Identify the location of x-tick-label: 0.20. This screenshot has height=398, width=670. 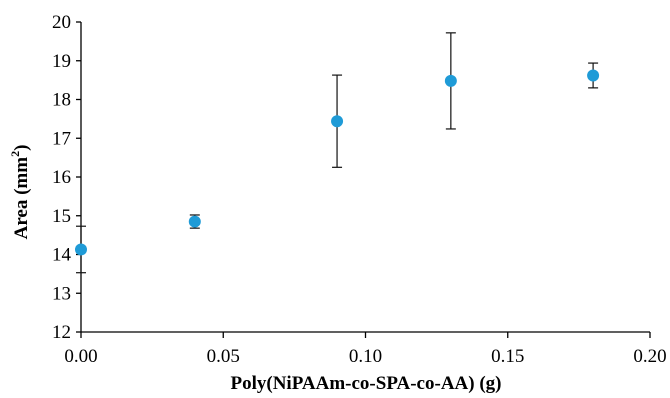
(649, 356).